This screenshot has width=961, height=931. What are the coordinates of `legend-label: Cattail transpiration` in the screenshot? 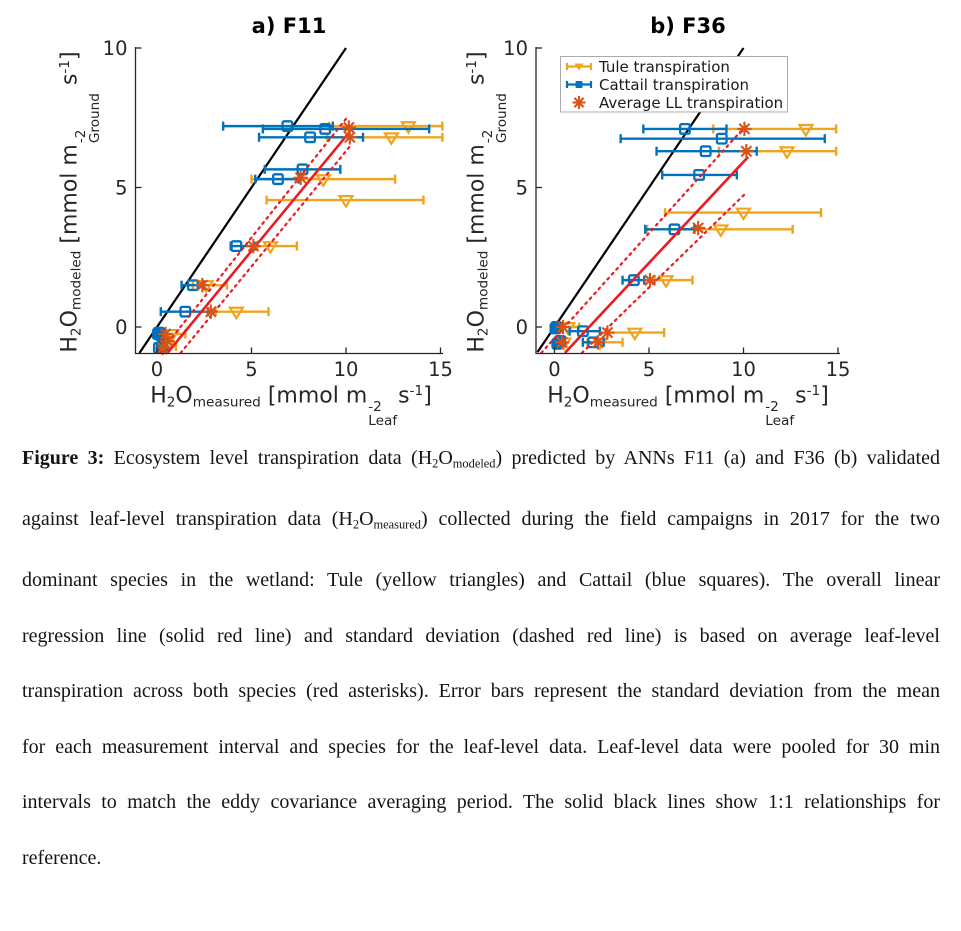 It's located at (674, 85).